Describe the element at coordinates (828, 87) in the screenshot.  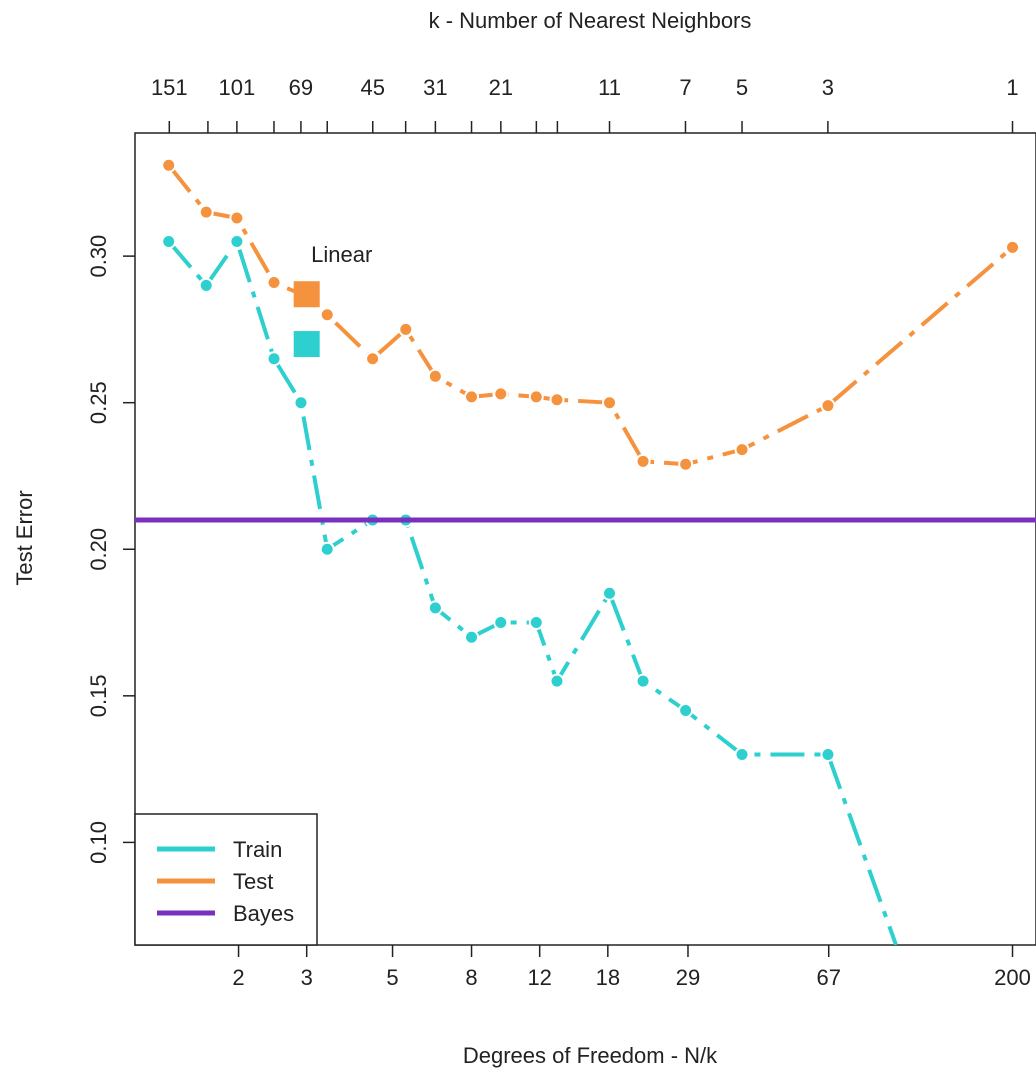
I see `top-tick-label: 3` at that location.